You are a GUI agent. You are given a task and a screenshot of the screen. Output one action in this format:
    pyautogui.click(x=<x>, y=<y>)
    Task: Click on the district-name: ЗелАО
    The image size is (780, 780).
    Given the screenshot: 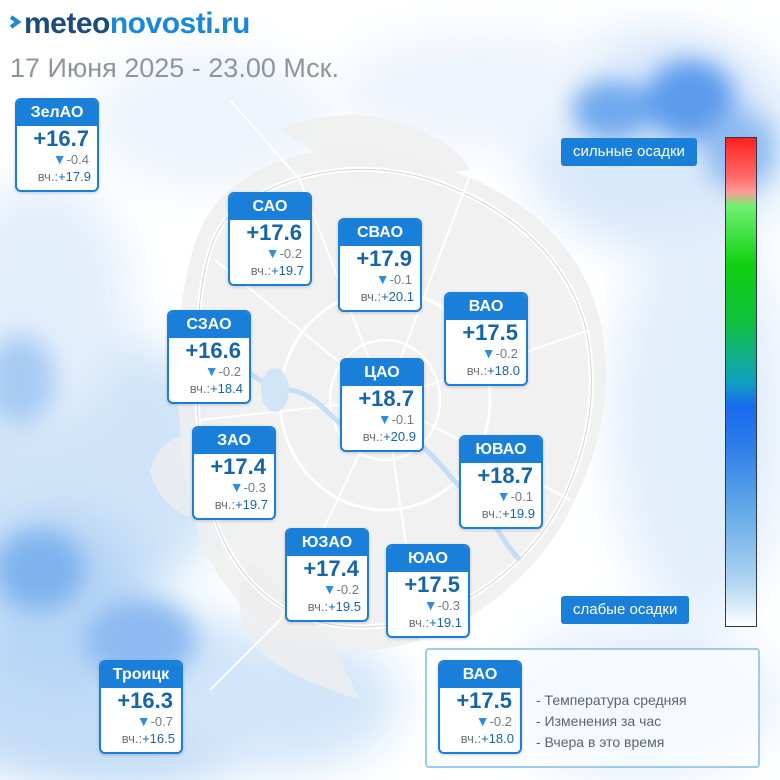 What is the action you would take?
    pyautogui.click(x=57, y=113)
    